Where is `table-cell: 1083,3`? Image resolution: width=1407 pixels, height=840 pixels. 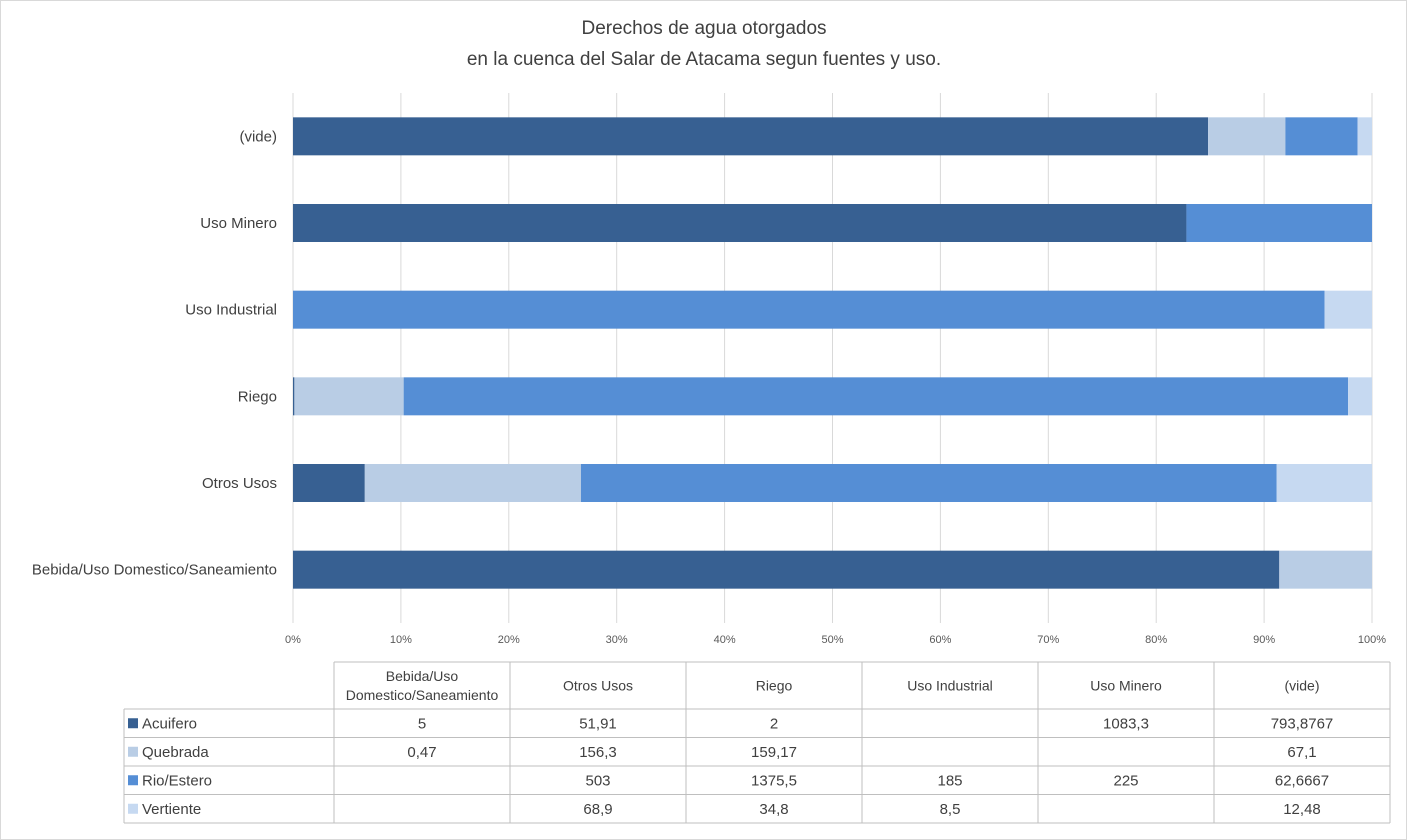 table-cell: 1083,3 is located at coordinates (1126, 723).